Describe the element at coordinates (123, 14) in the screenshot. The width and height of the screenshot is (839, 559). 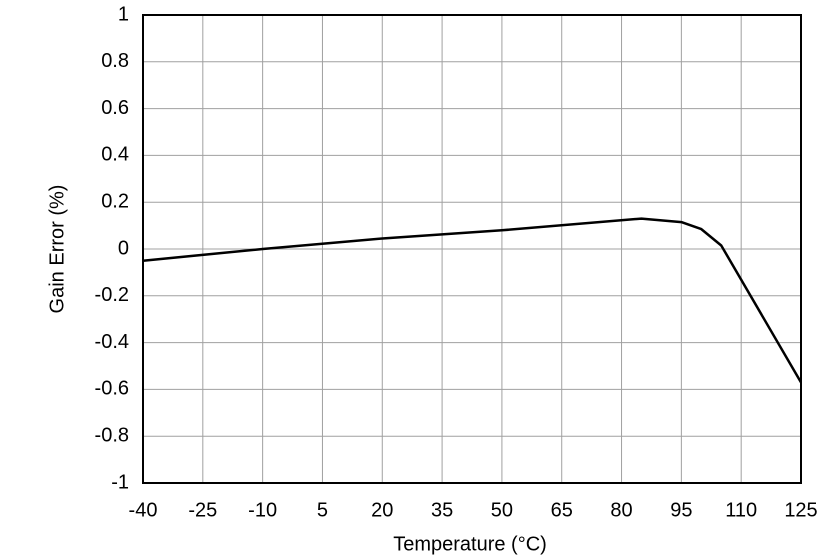
I see `y-tick-label: 1` at that location.